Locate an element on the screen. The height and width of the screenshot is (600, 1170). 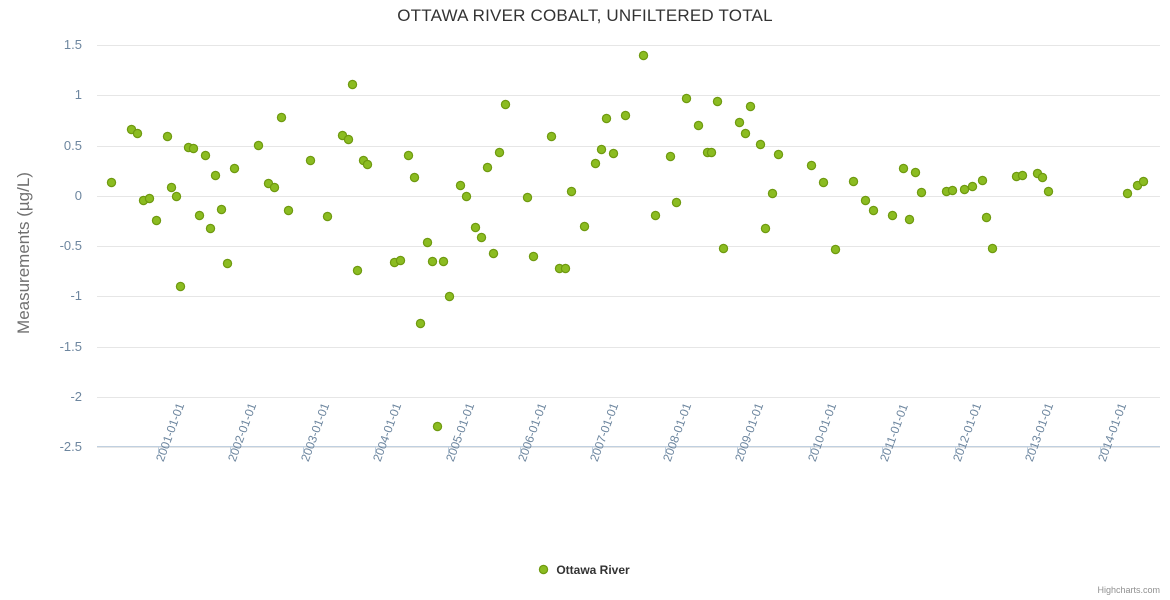
legend-item: Ottawa River is located at coordinates (585, 569).